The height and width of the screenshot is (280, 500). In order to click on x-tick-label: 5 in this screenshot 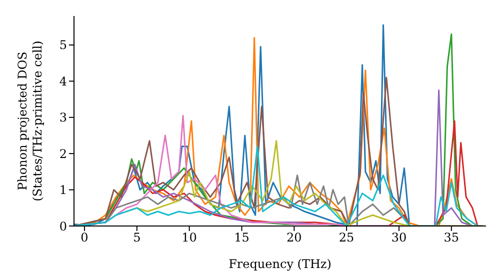, I will do `click(137, 237)`.